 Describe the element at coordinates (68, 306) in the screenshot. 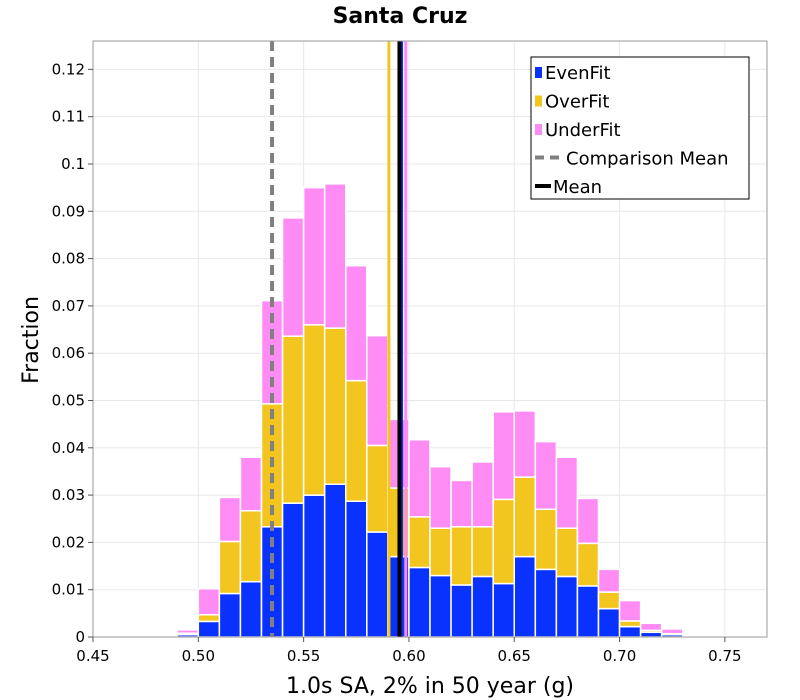

I see `y-tick-label-7: 0.07` at that location.